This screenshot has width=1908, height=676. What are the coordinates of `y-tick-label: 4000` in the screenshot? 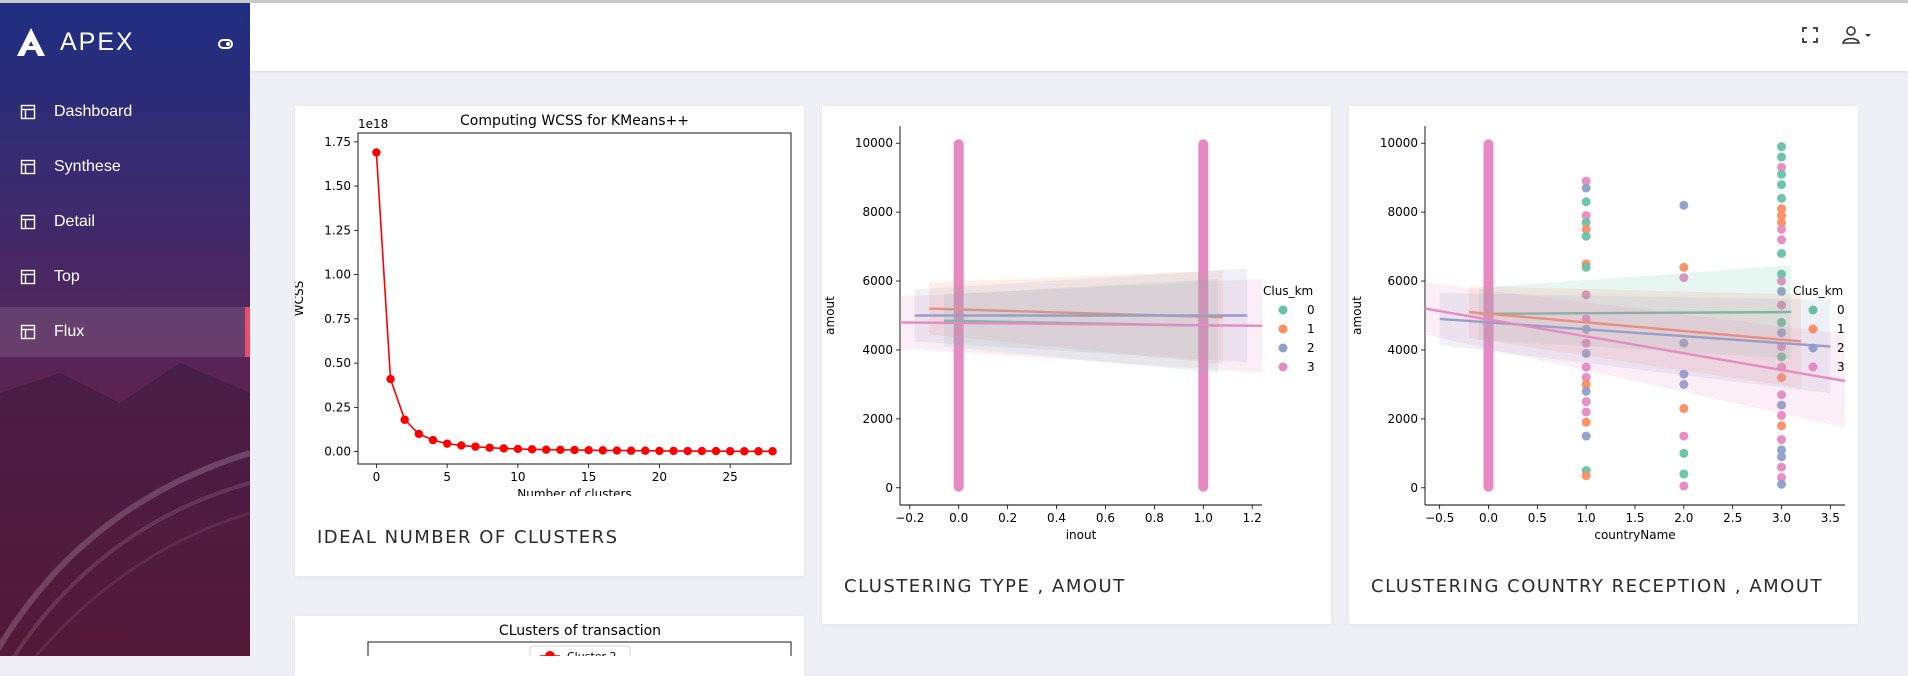 It's located at (877, 350).